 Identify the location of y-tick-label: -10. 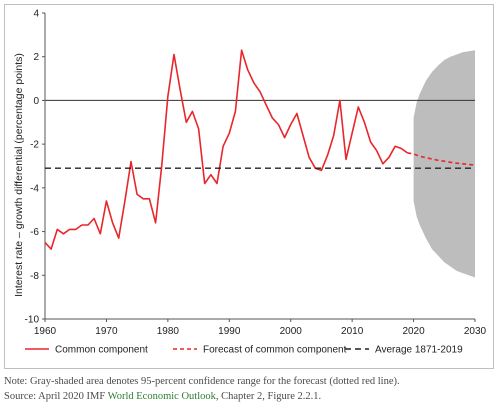
(32, 320).